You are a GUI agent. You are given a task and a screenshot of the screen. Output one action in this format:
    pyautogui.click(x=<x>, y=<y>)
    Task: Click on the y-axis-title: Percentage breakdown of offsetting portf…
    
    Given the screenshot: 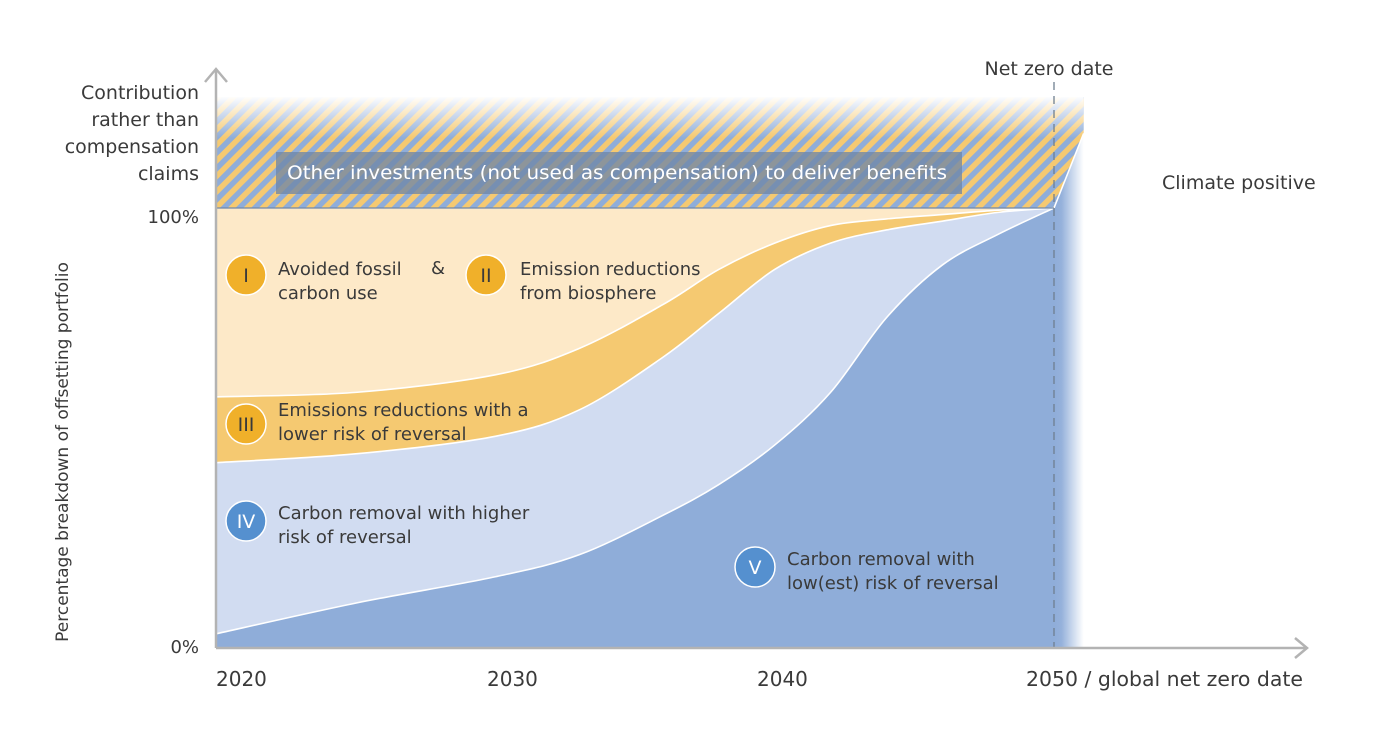 What is the action you would take?
    pyautogui.click(x=63, y=452)
    